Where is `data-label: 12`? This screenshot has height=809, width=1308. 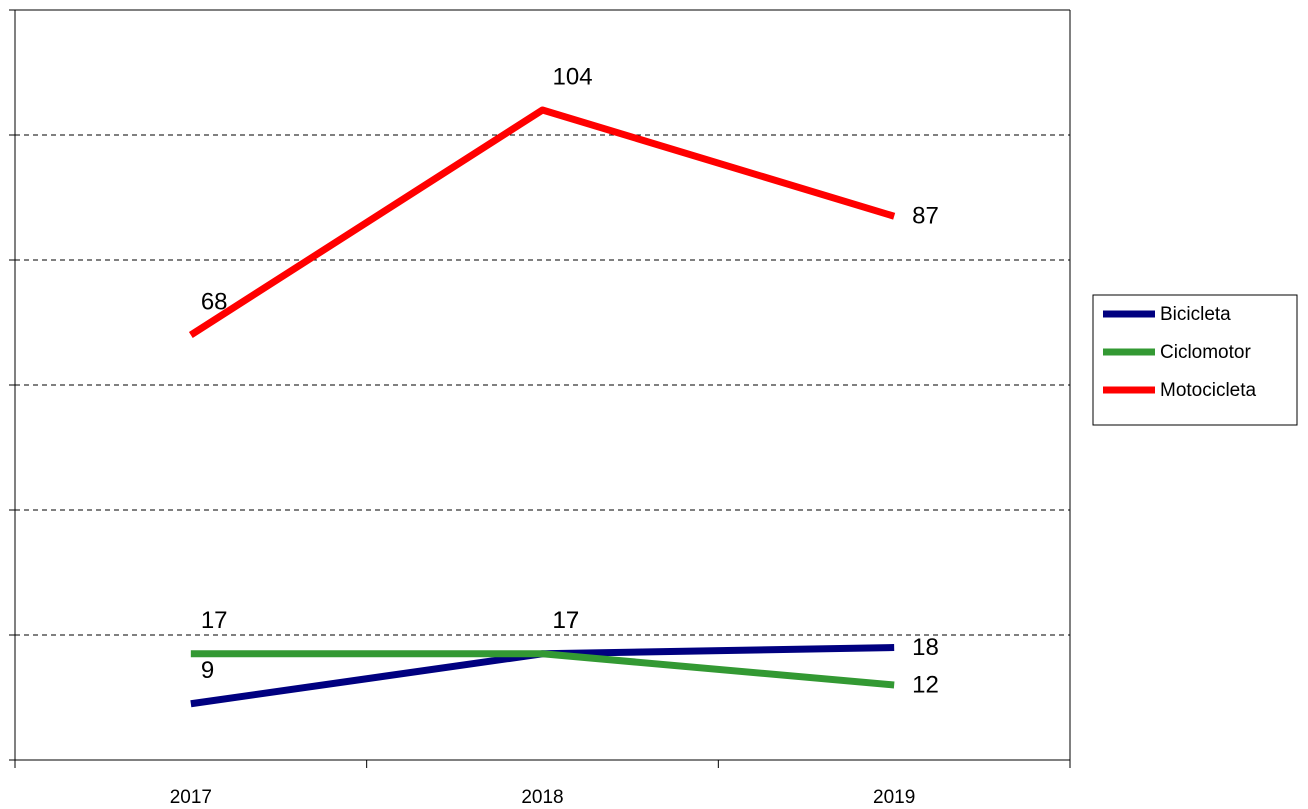
data-label: 12 is located at coordinates (925, 684).